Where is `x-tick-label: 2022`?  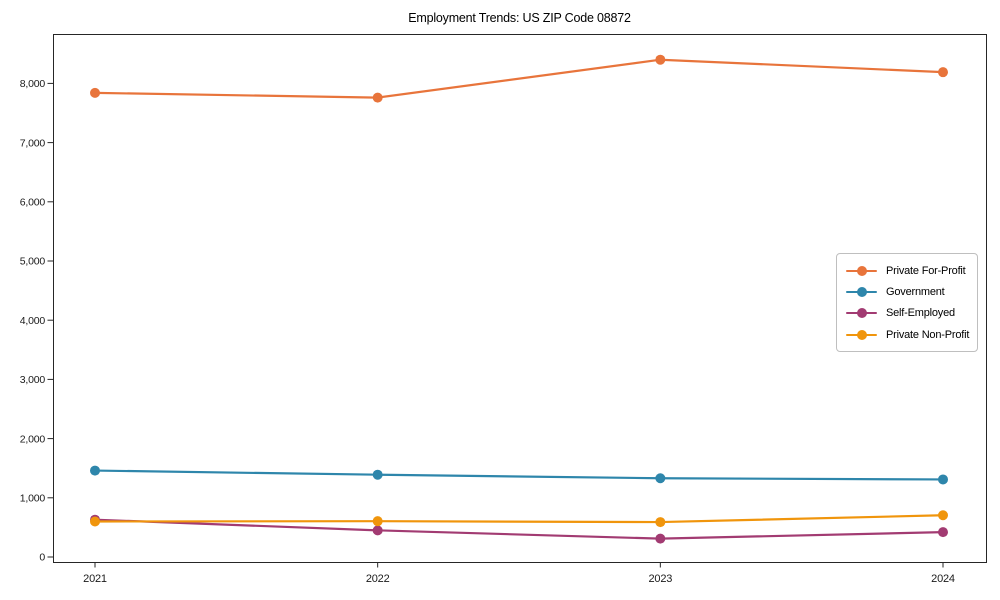
x-tick-label: 2022 is located at coordinates (378, 579).